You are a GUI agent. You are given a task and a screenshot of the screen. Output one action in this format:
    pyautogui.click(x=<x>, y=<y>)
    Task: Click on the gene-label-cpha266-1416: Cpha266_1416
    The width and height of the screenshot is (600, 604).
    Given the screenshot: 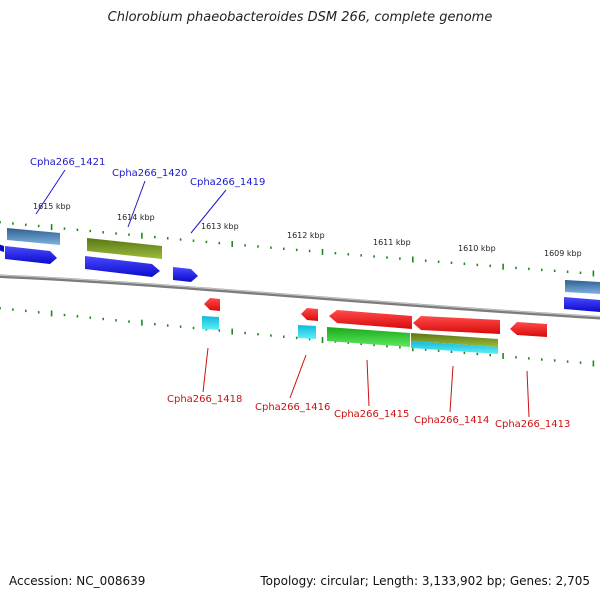 What is the action you would take?
    pyautogui.click(x=292, y=407)
    